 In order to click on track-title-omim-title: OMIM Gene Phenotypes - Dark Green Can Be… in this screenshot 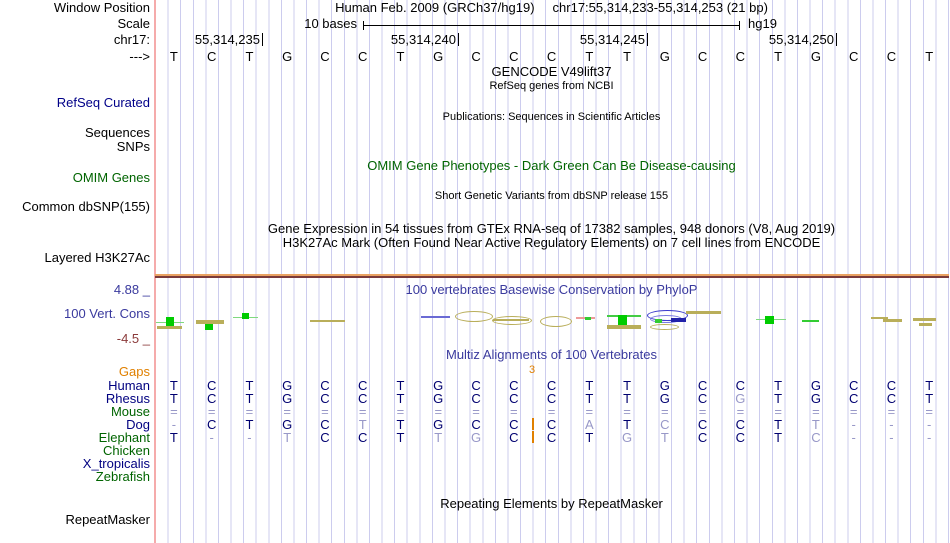, I will do `click(551, 165)`.